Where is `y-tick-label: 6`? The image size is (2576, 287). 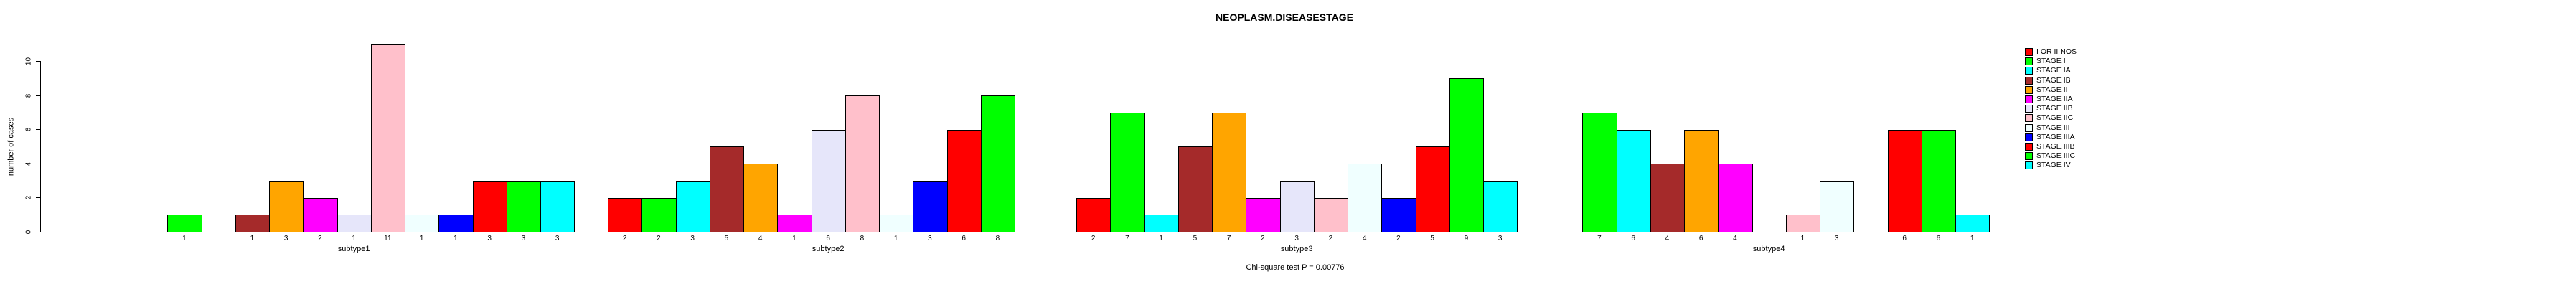 y-tick-label: 6 is located at coordinates (28, 129).